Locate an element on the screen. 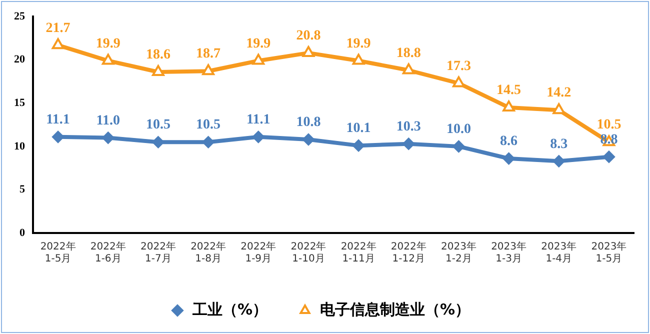  data-label: 10.0 is located at coordinates (458, 130).